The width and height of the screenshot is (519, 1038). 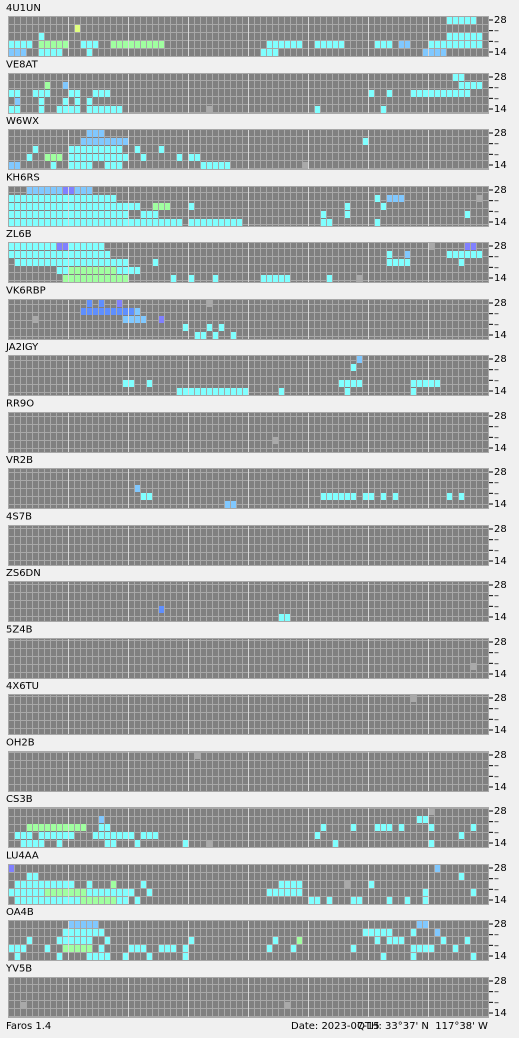 I want to click on beacon-label: JA2IGY, so click(x=22, y=347).